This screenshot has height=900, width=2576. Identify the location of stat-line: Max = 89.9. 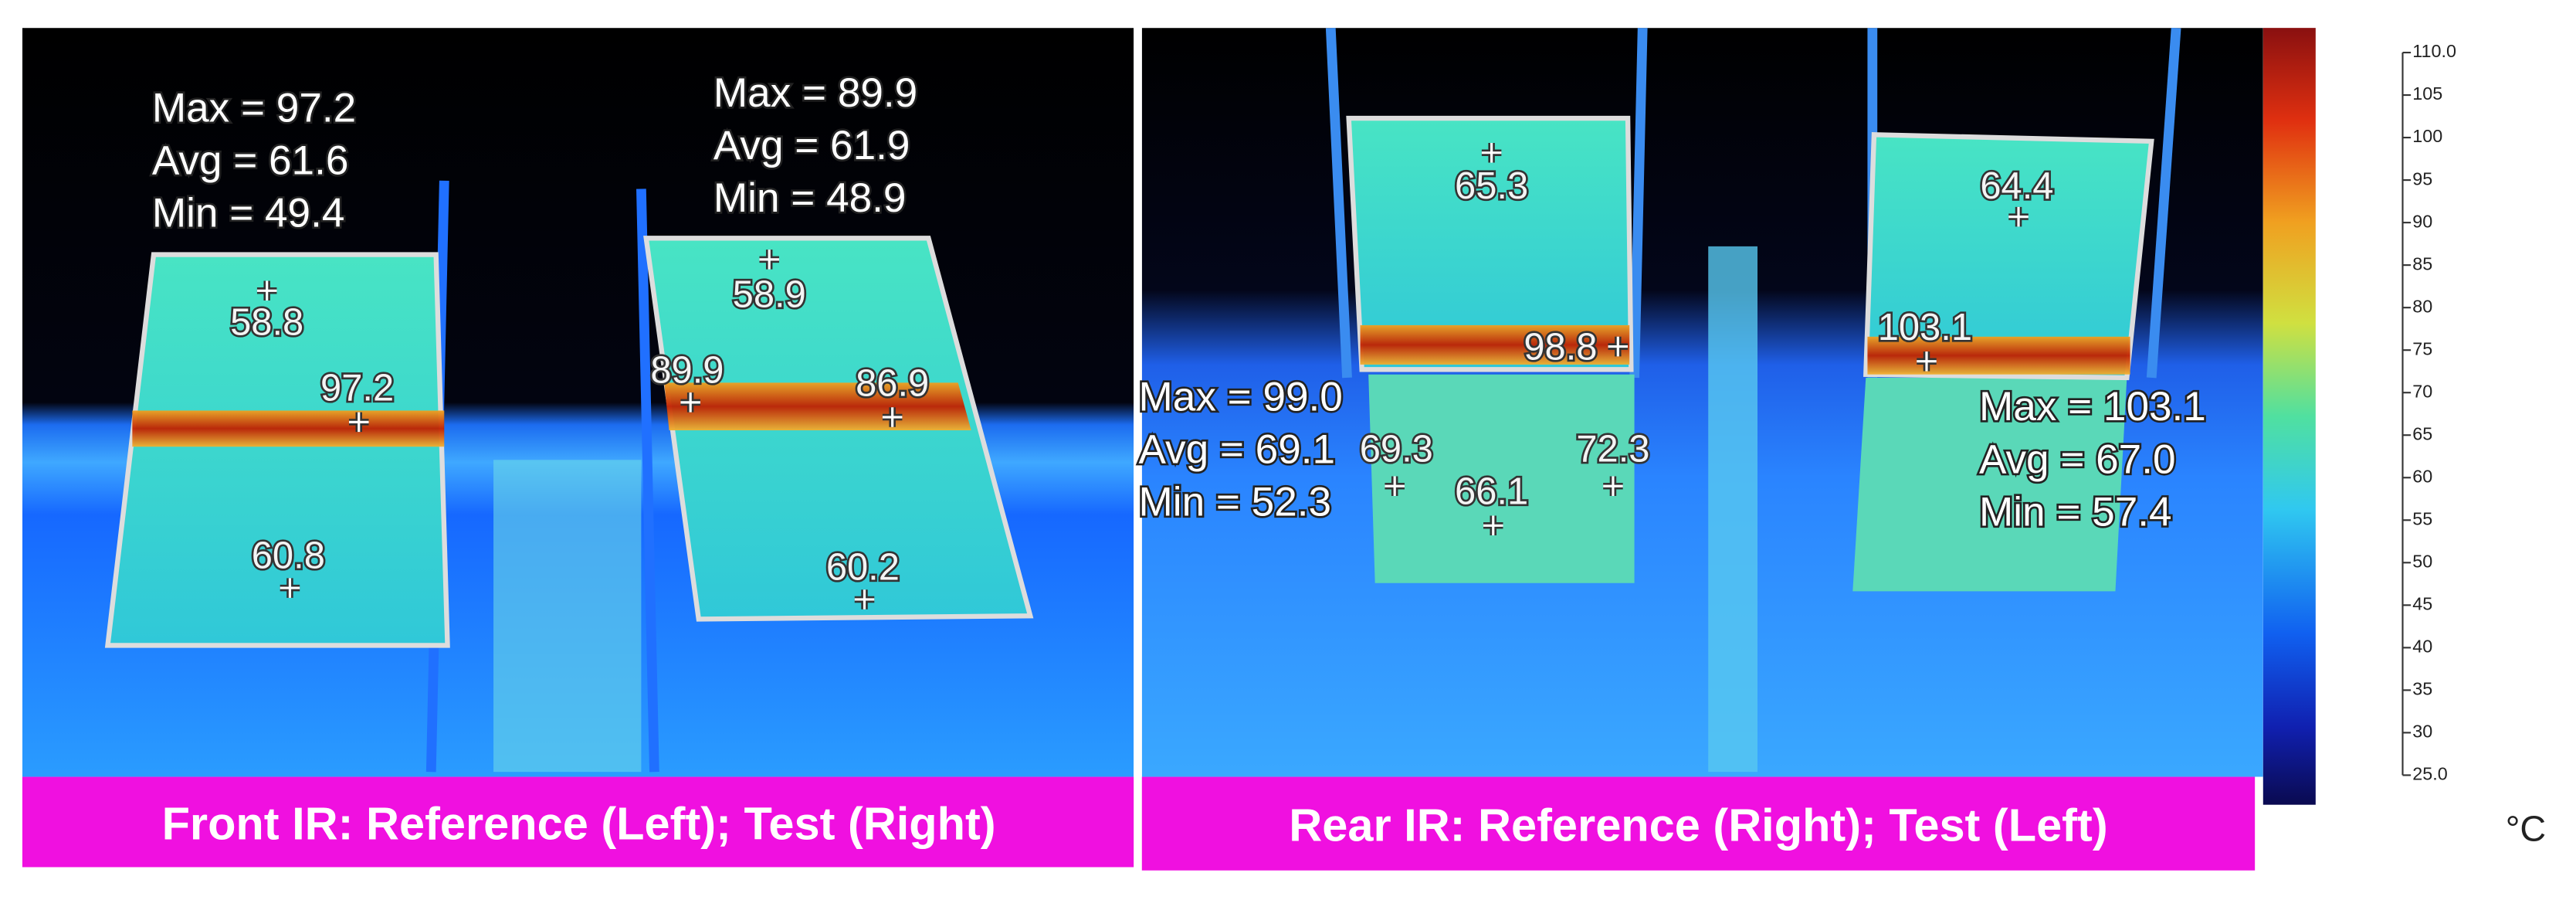
(815, 93).